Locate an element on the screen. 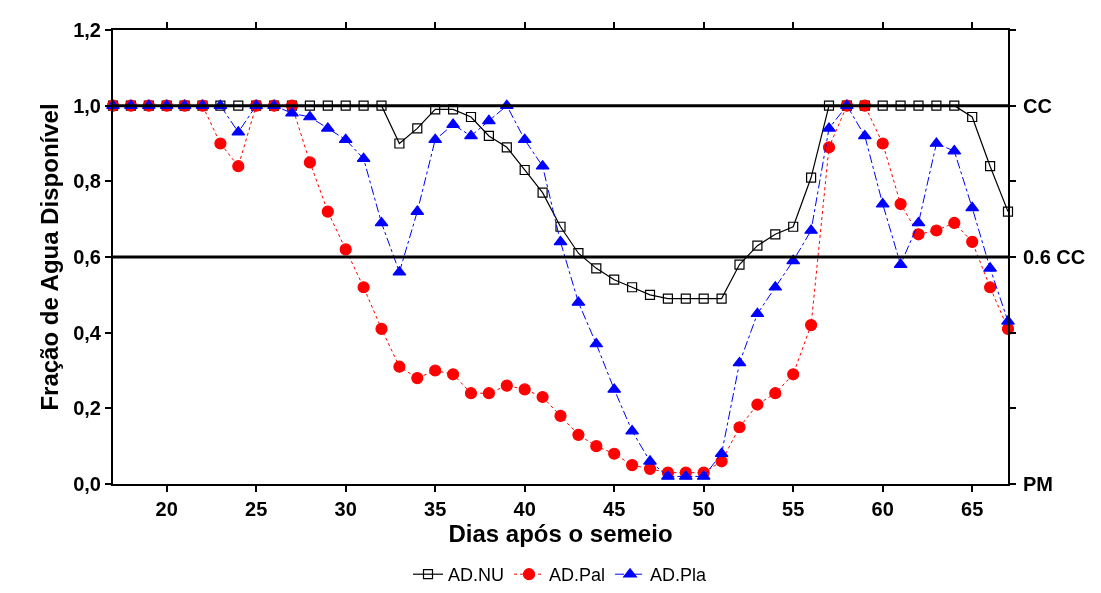 This screenshot has width=1101, height=593. y-tick-label: 1,2 is located at coordinates (87, 30).